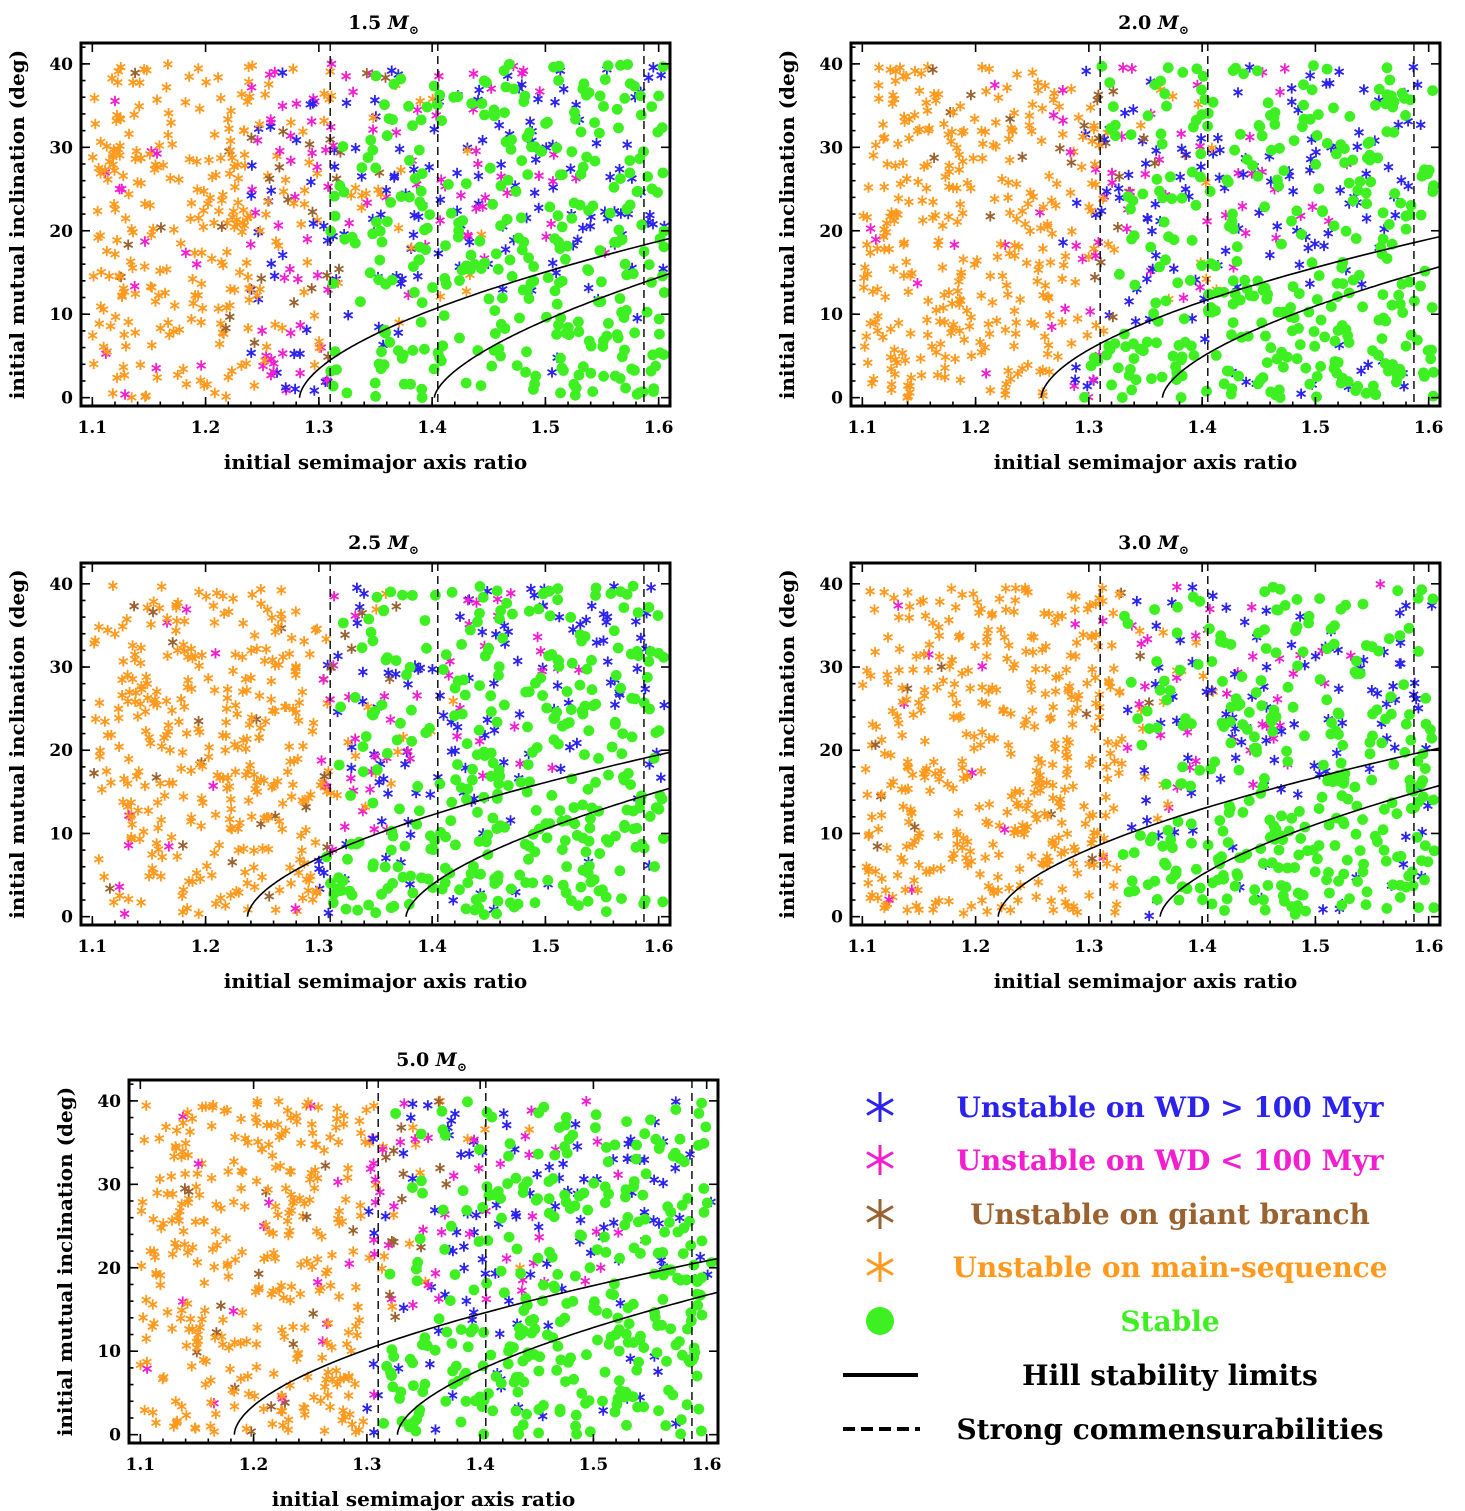 The image size is (1465, 1511). I want to click on x-tick-label: 1.1, so click(93, 947).